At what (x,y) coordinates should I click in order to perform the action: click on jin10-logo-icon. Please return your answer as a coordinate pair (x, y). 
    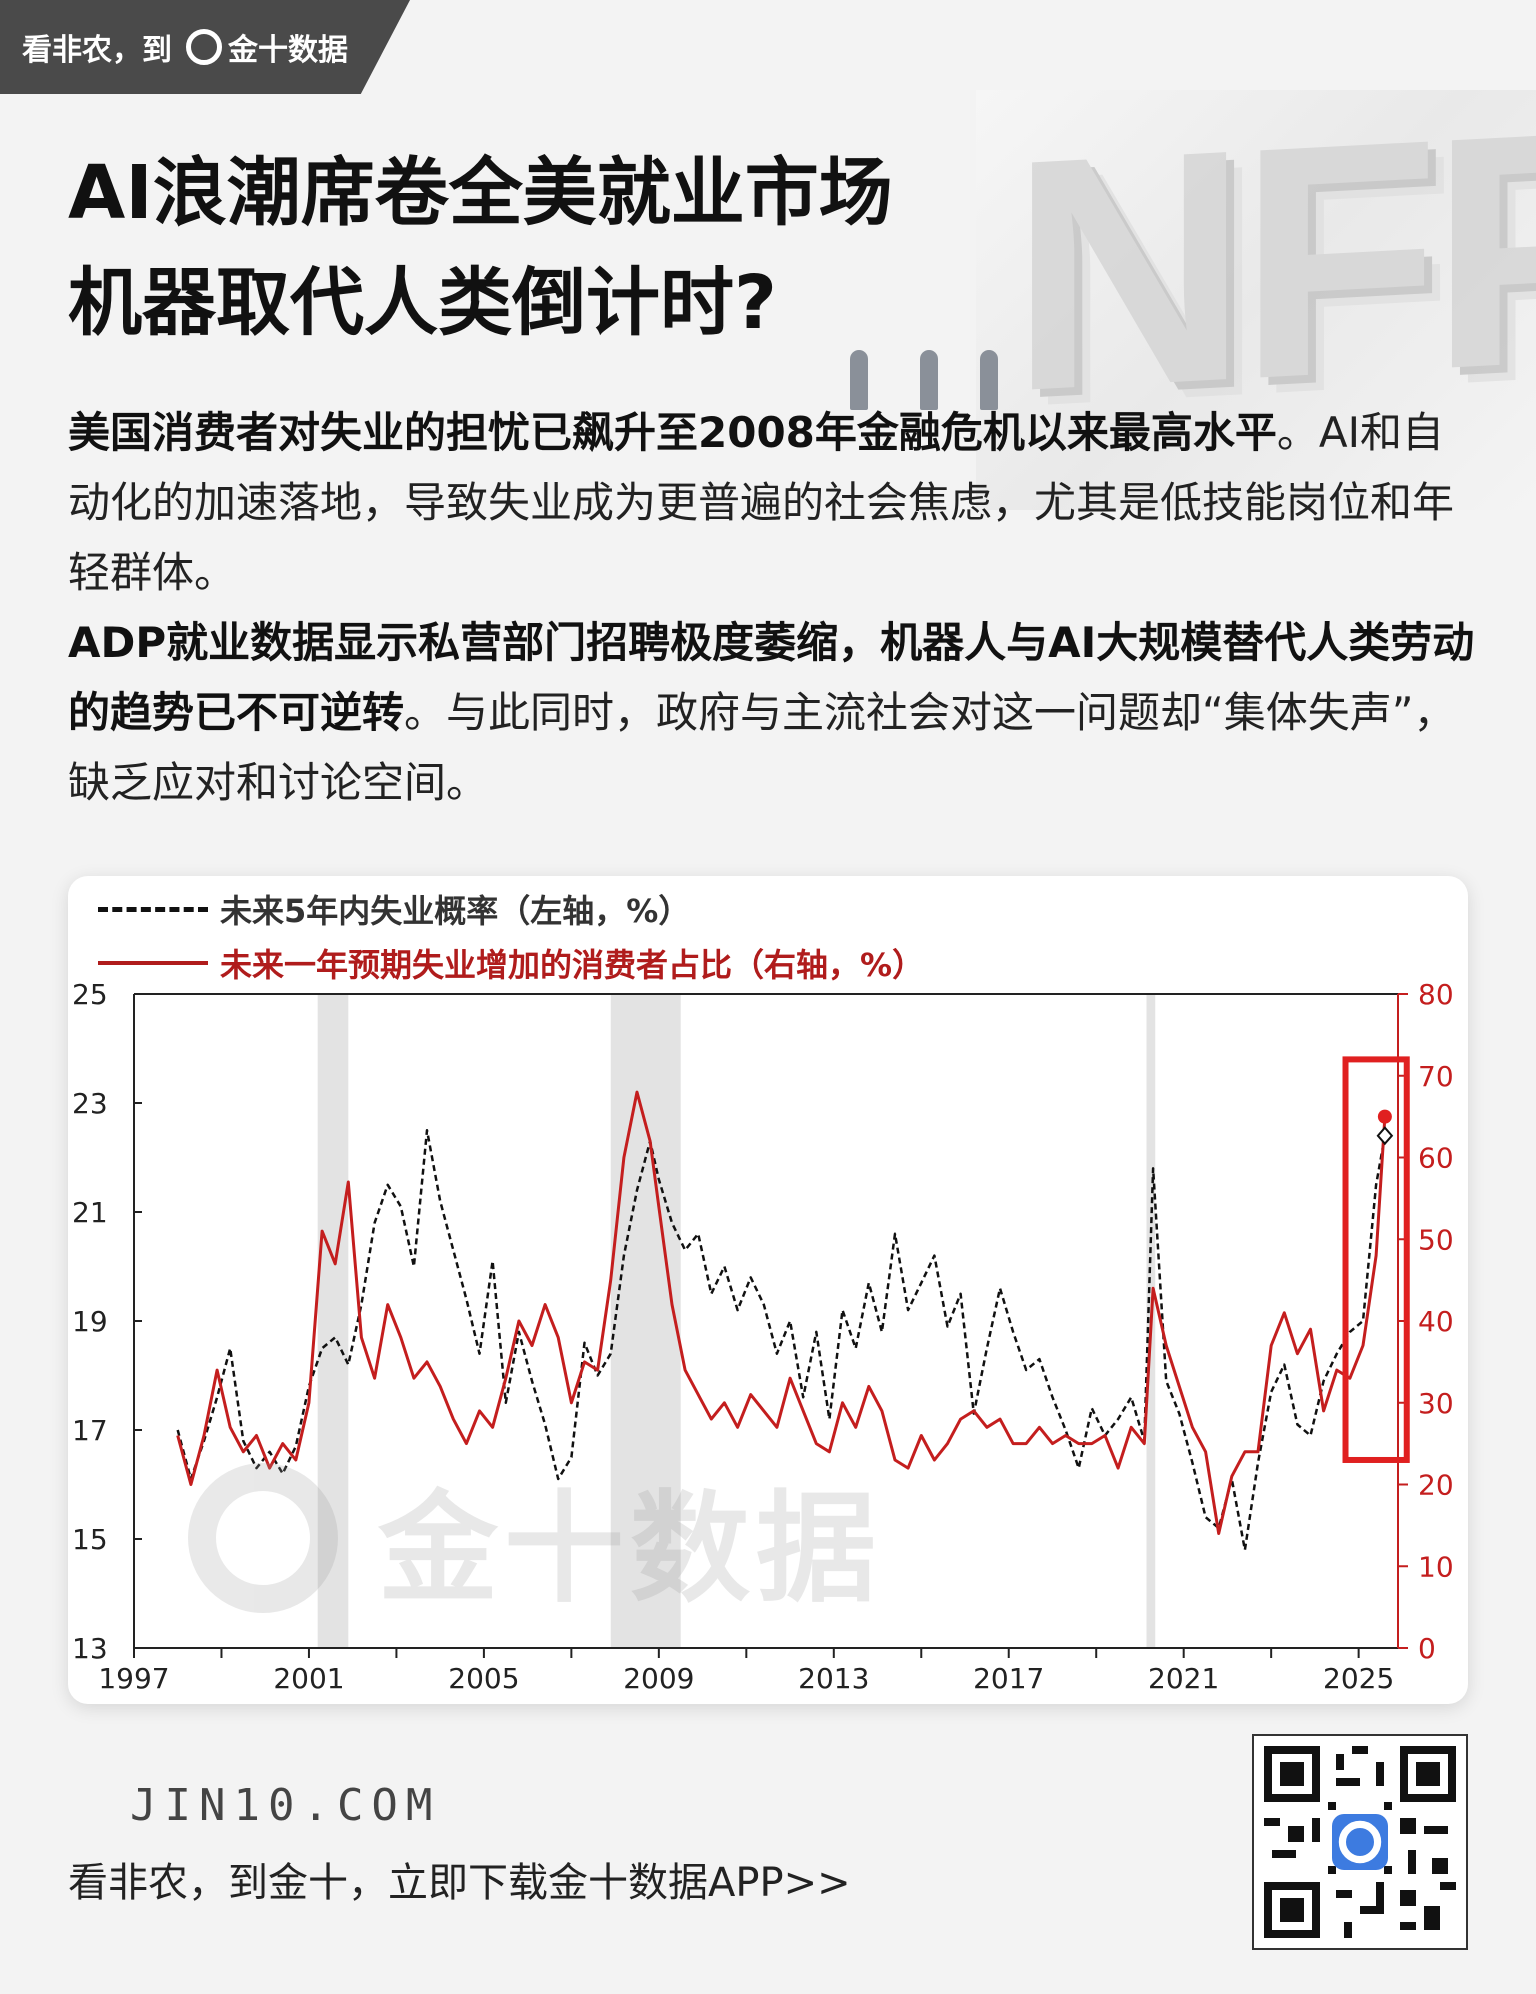
    Looking at the image, I should click on (204, 47).